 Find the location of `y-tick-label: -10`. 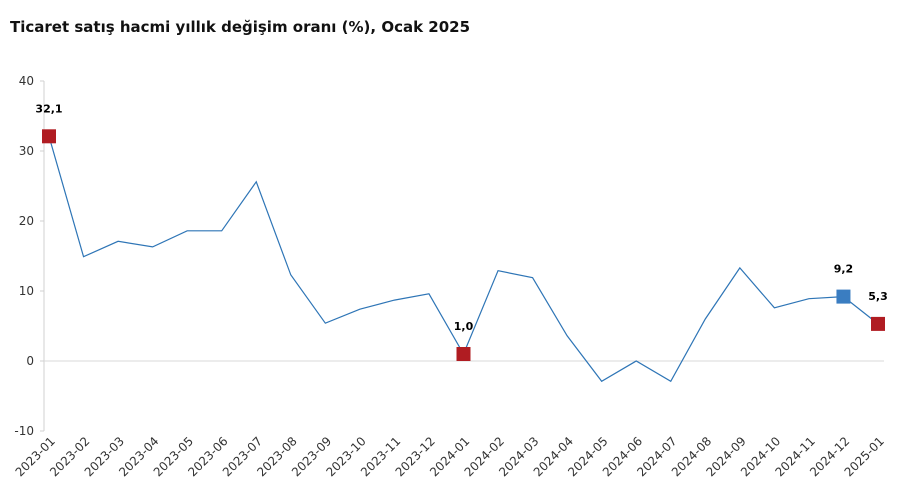

y-tick-label: -10 is located at coordinates (24, 431).